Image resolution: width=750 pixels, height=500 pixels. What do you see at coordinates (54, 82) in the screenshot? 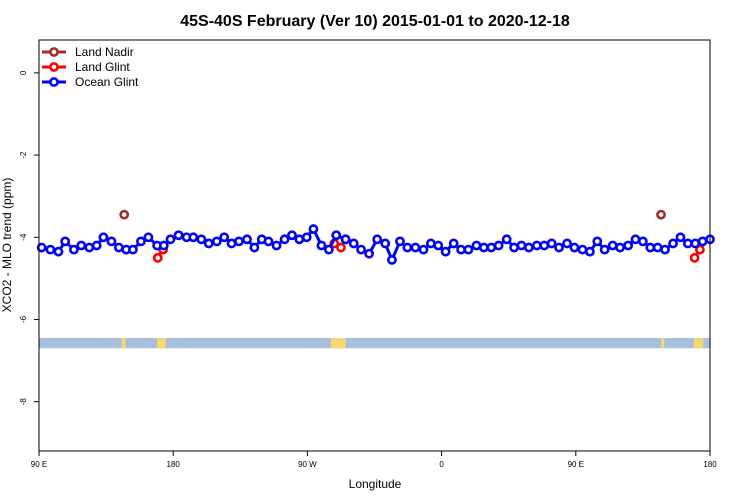
I see `legend-marker-ocean-glint` at bounding box center [54, 82].